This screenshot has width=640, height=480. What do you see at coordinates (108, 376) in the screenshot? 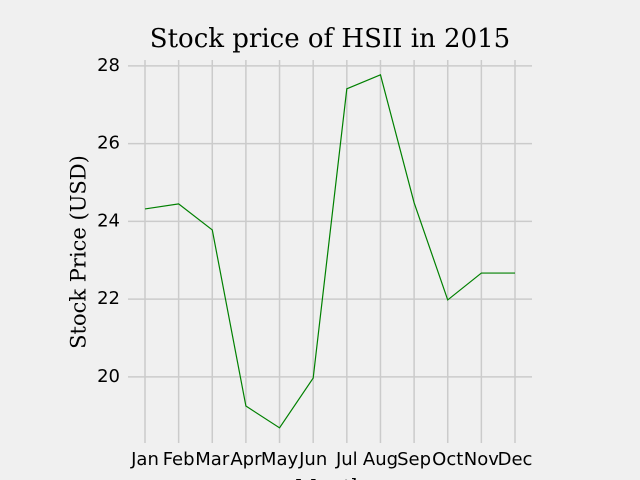
I see `y-tick-label: 20` at bounding box center [108, 376].